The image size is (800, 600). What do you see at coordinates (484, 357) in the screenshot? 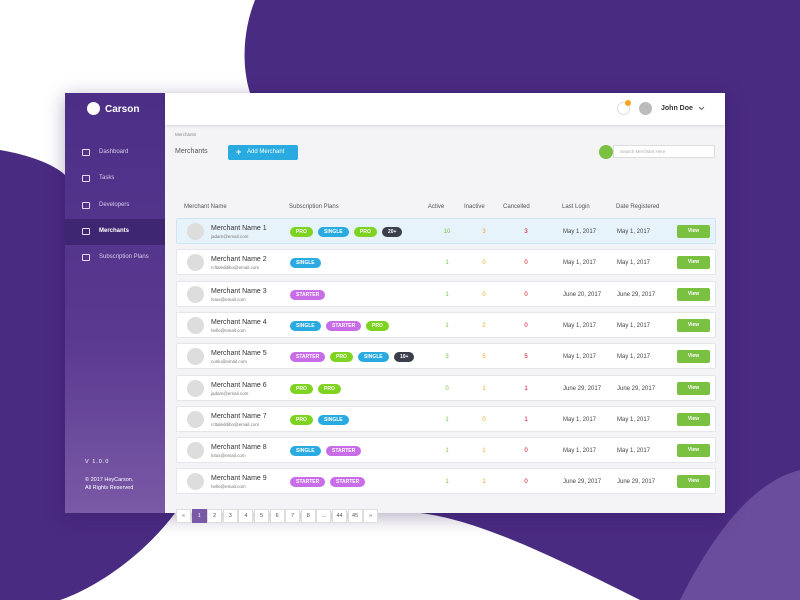
I see `inactive-count: 5` at bounding box center [484, 357].